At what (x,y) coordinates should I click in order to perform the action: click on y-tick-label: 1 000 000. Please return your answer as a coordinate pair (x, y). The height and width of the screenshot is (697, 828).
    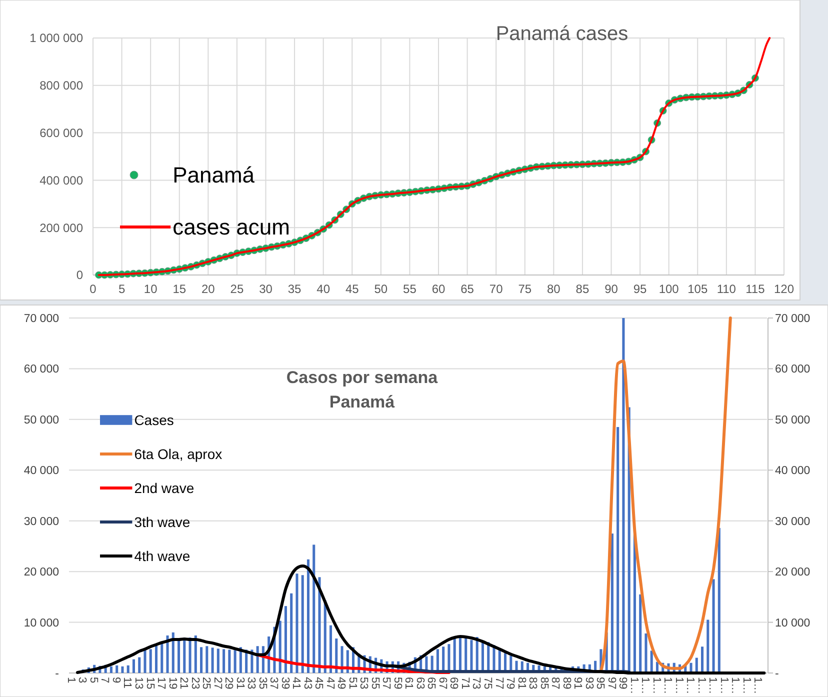
    Looking at the image, I should click on (57, 38).